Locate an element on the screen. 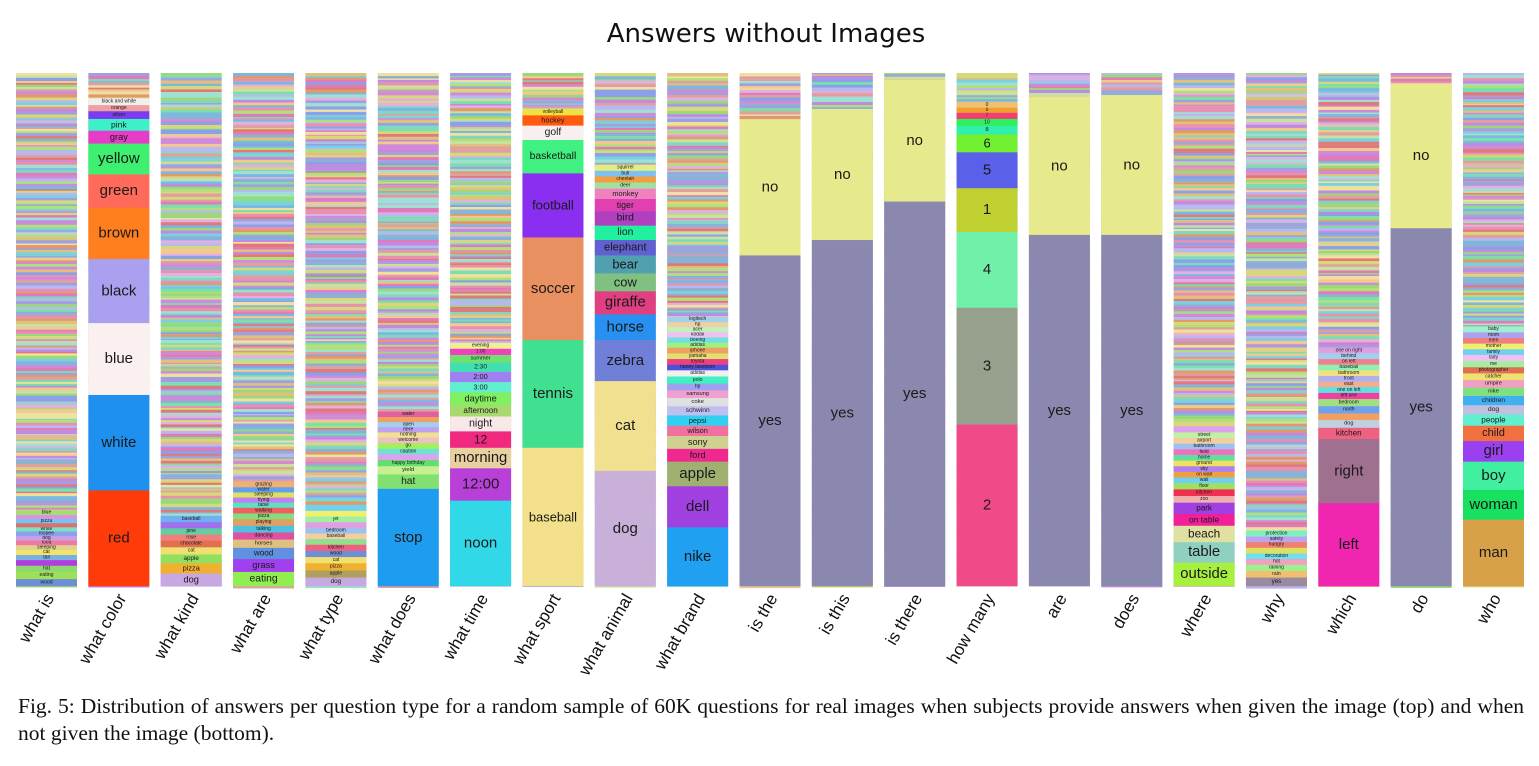  segment-is-this-no is located at coordinates (842, 174).